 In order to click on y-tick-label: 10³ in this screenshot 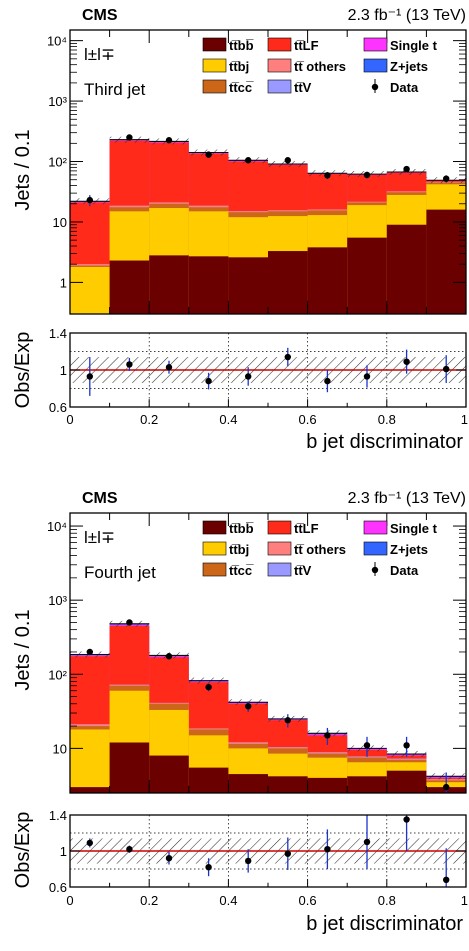, I will do `click(57, 600)`.